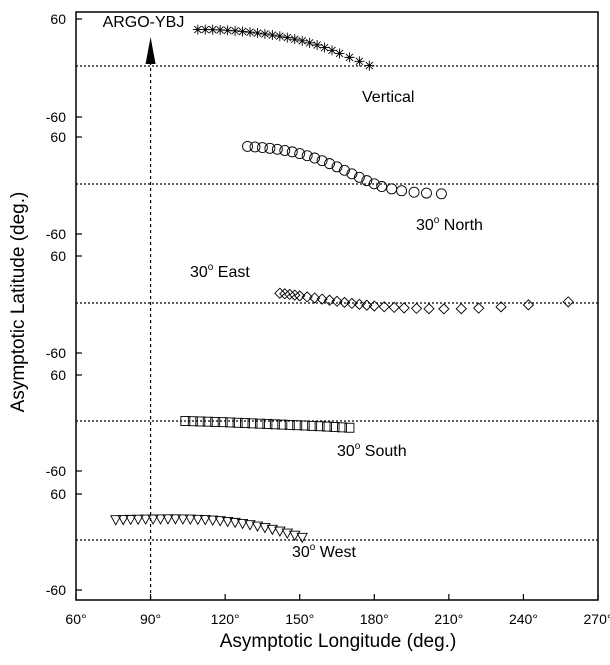  I want to click on x-tick-label: 150°, so click(299, 619).